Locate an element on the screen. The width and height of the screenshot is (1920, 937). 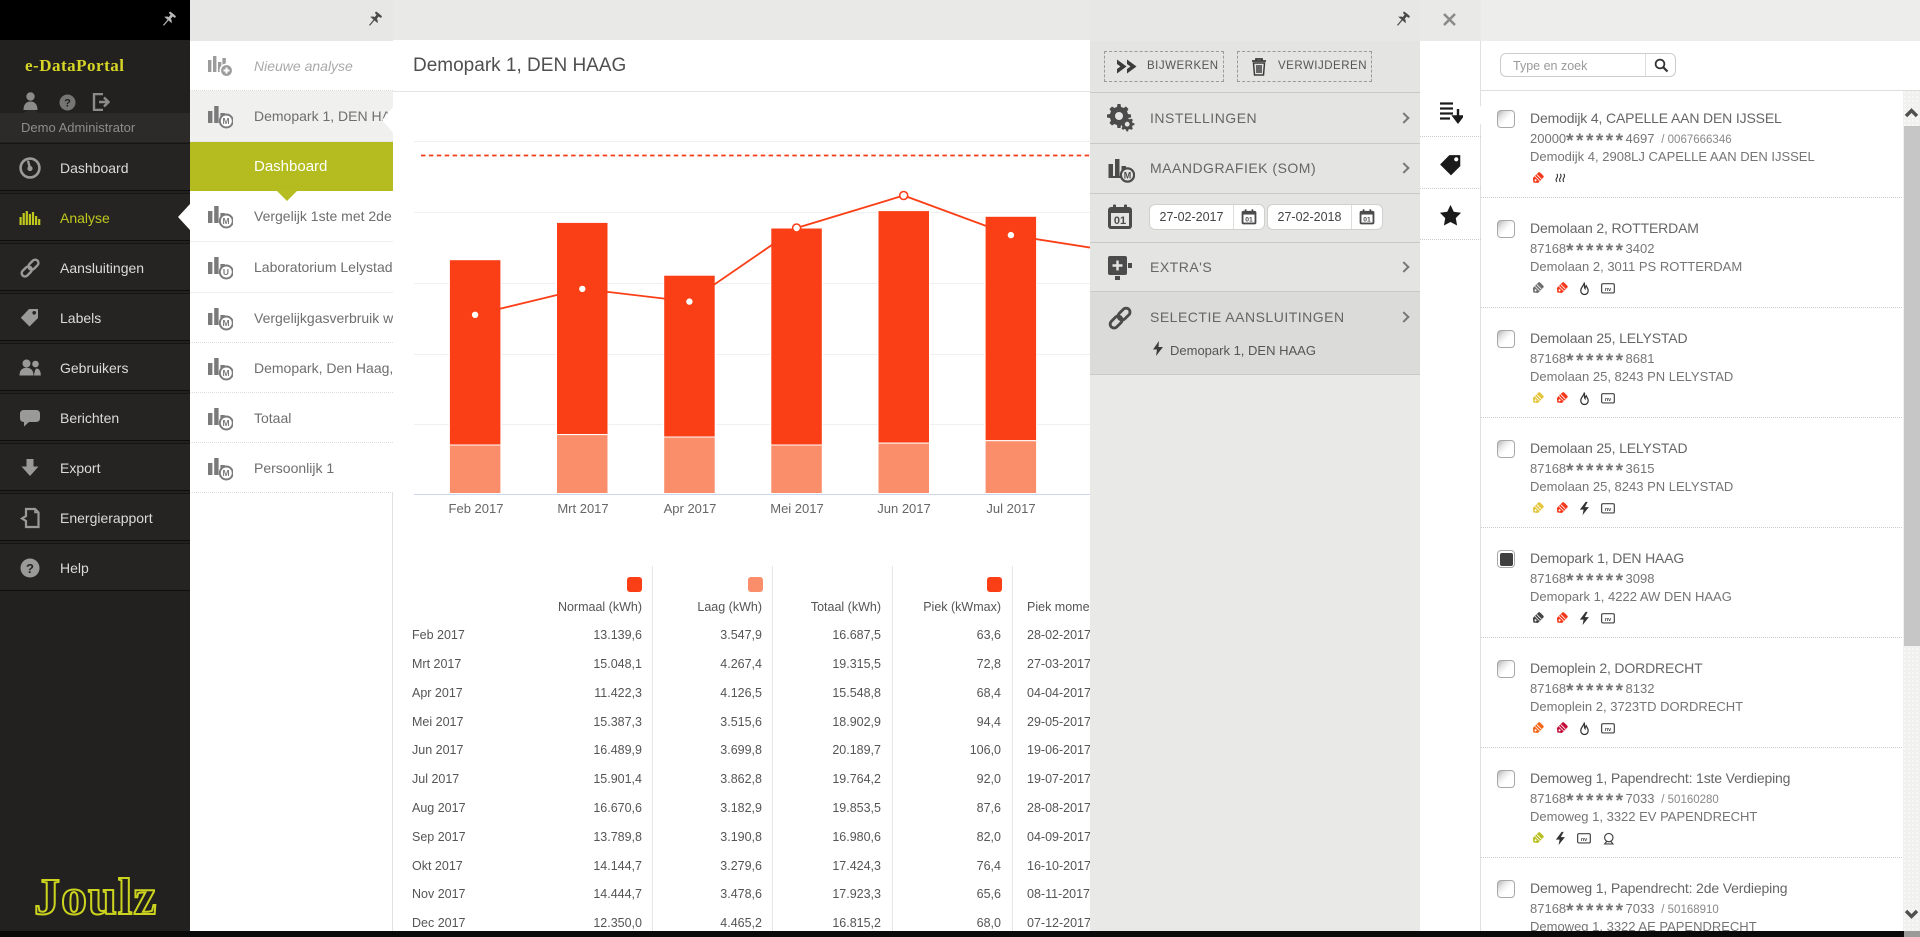
svg-text: Apr 2017 is located at coordinates (690, 508).